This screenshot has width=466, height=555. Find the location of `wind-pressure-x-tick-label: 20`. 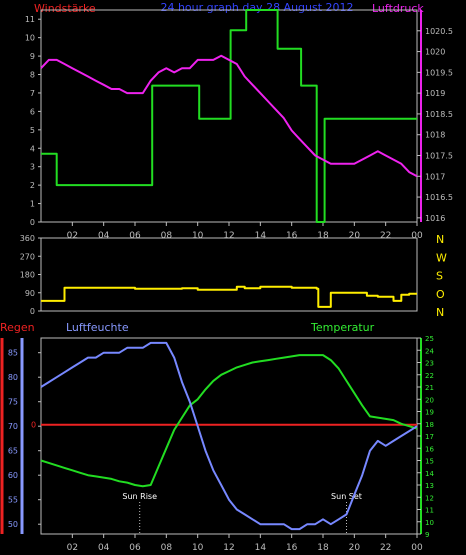

wind-pressure-x-tick-label: 20 is located at coordinates (355, 236).